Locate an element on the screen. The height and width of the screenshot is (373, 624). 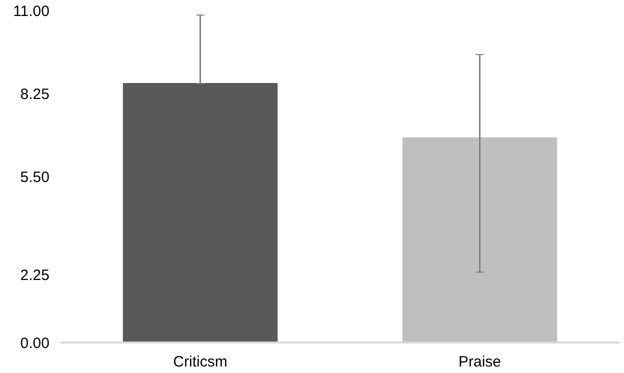
x-tick-label: Criticsm is located at coordinates (200, 362).